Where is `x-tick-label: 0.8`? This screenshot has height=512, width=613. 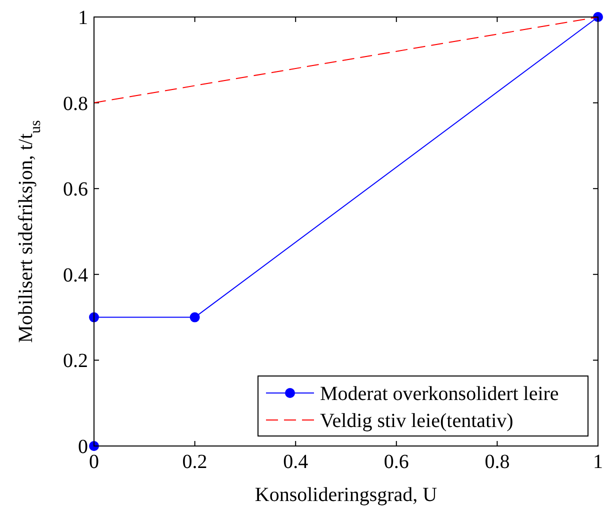
x-tick-label: 0.8 is located at coordinates (497, 462).